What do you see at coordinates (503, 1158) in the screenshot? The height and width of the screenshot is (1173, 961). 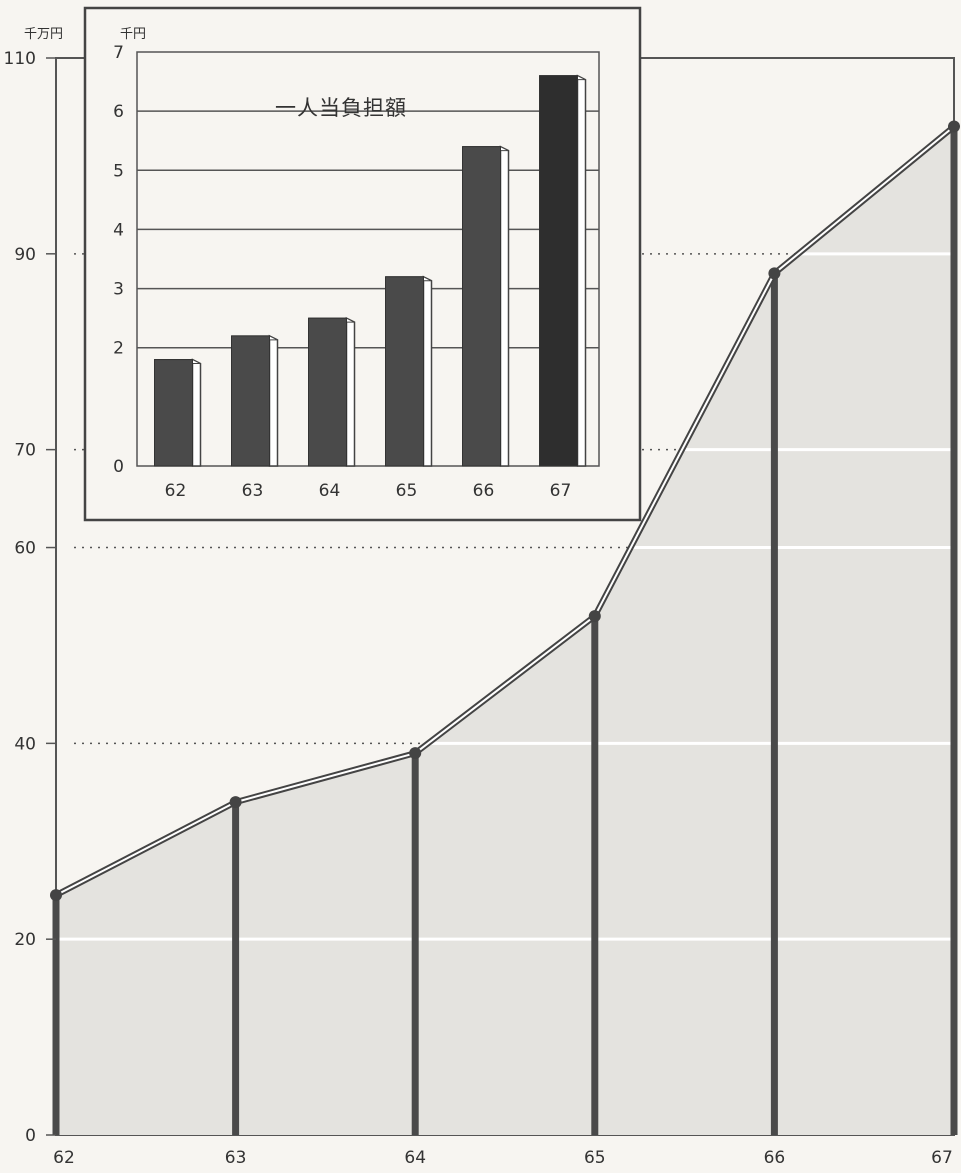 I see `main-x-tick-labels: 62 63 64 65 66 67` at bounding box center [503, 1158].